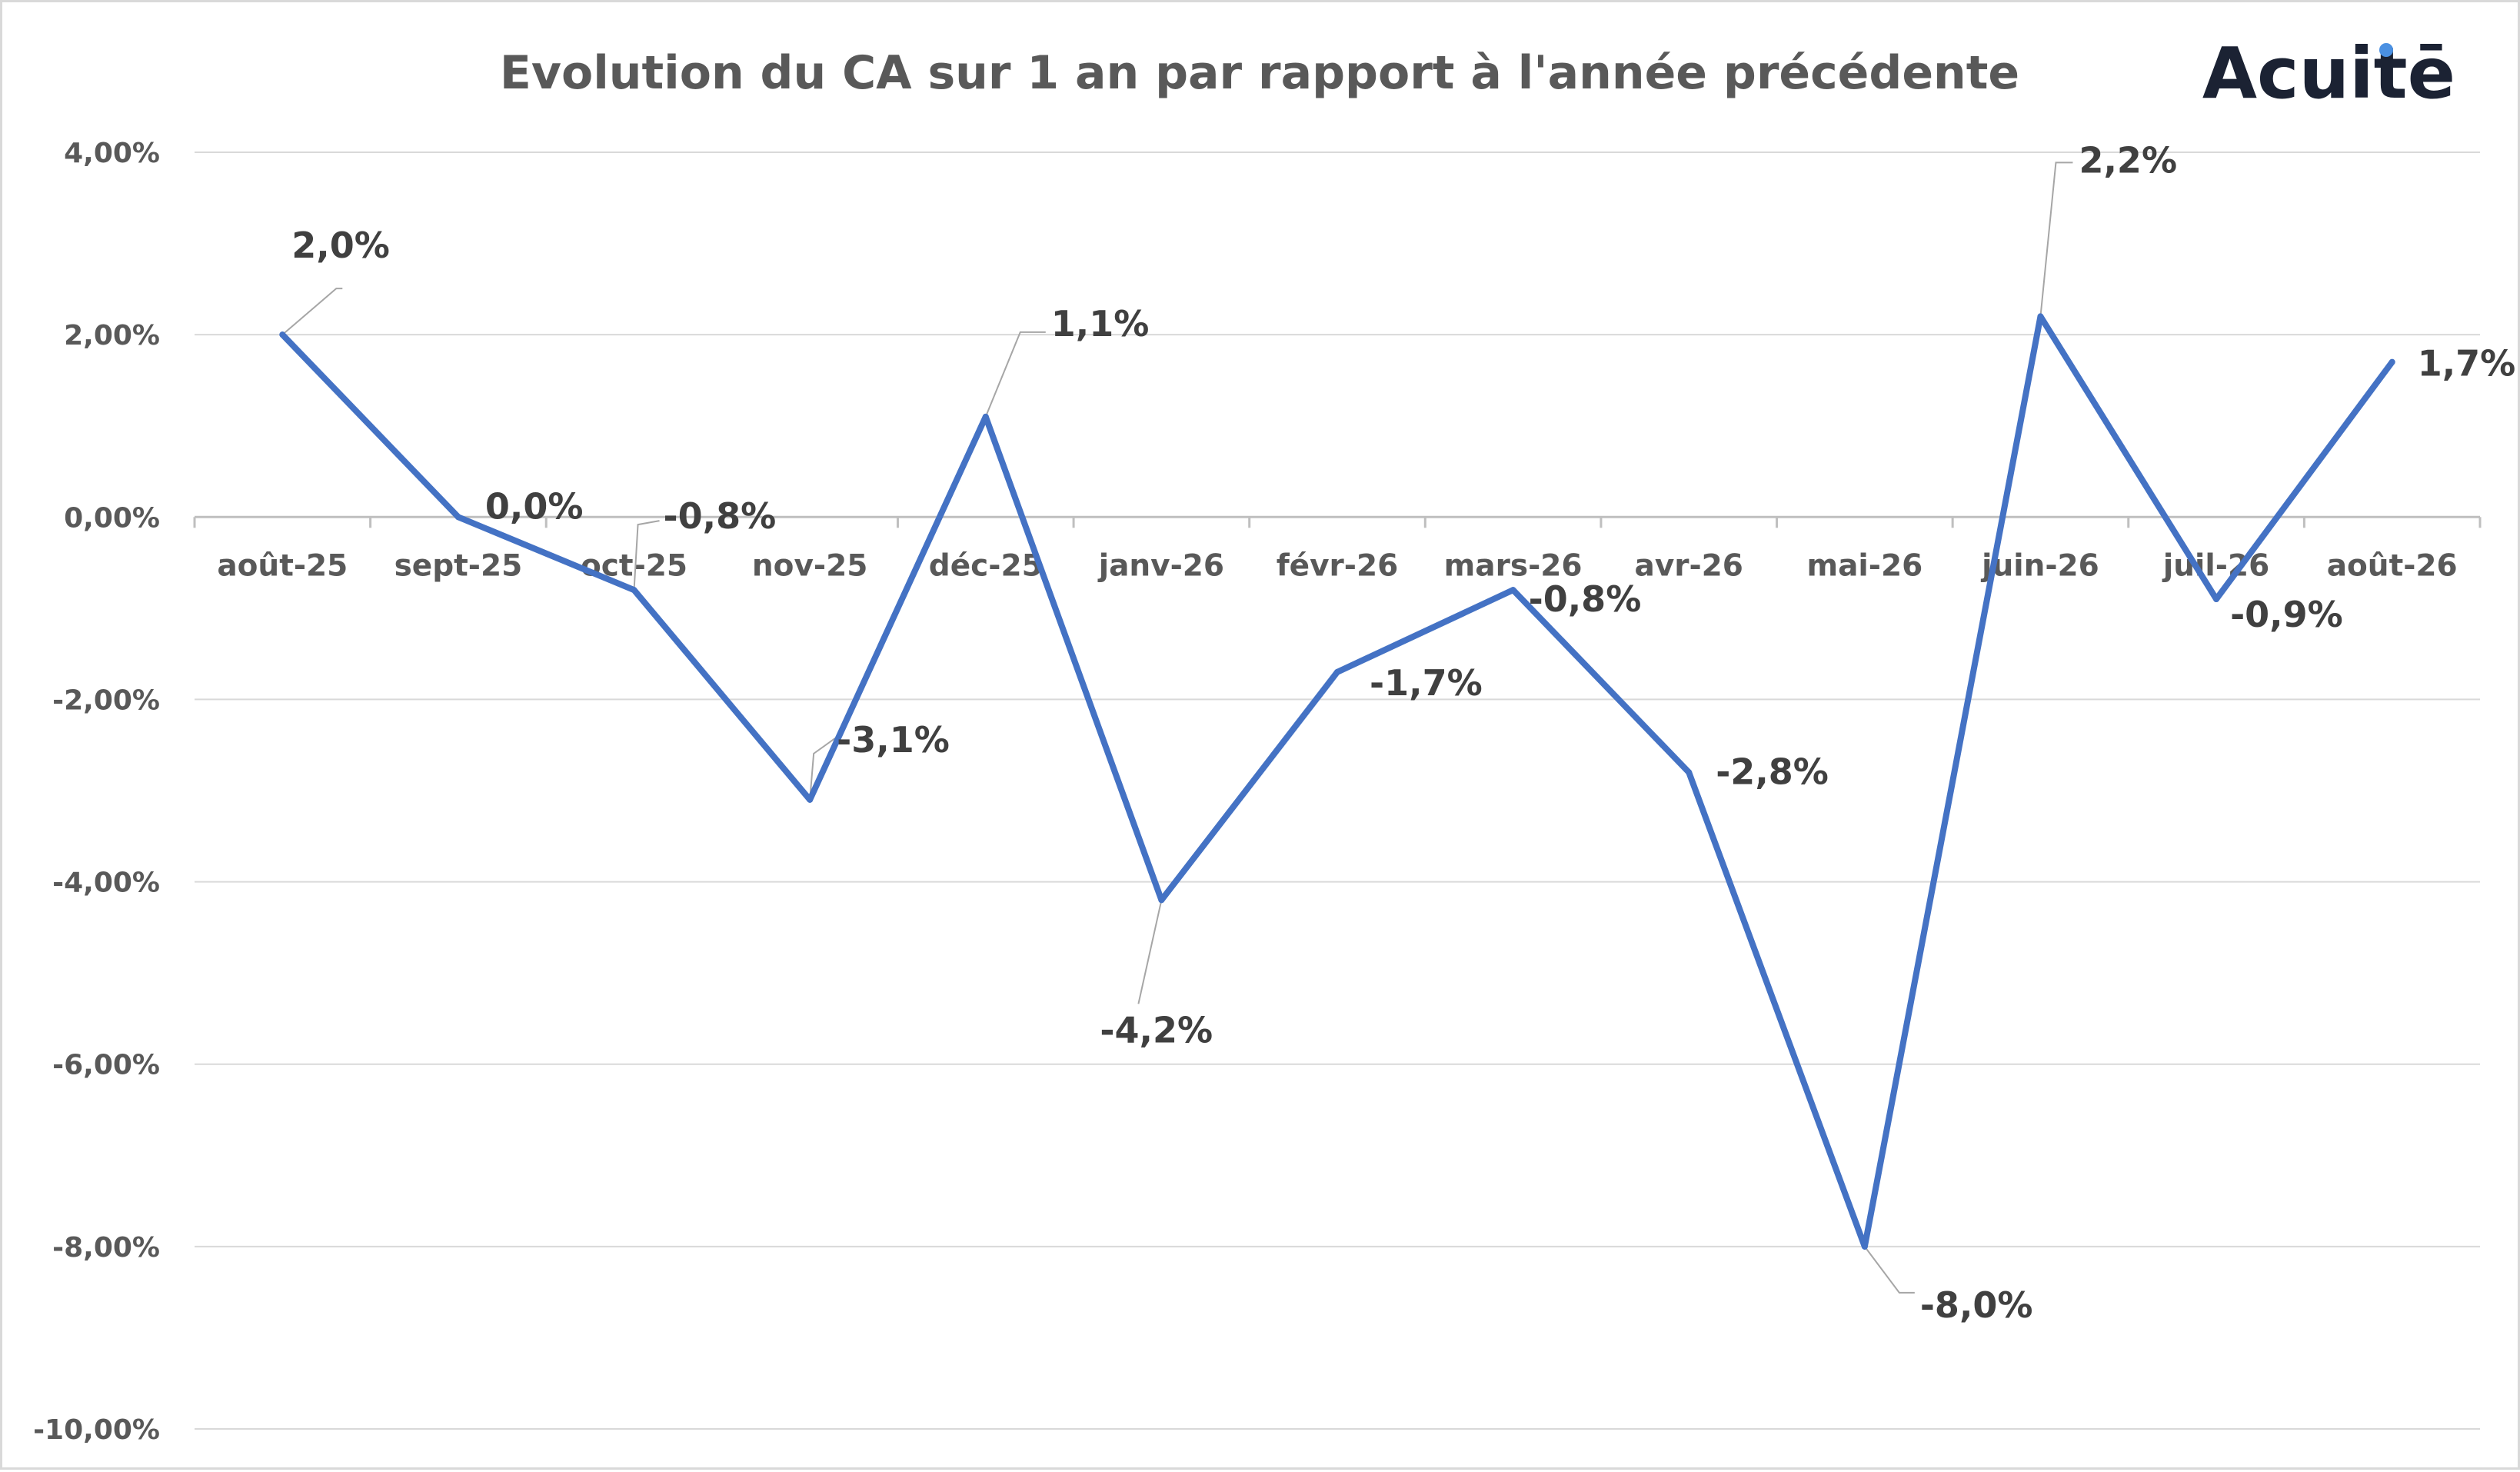  I want to click on acuite-logo: Acuitē, so click(2328, 73).